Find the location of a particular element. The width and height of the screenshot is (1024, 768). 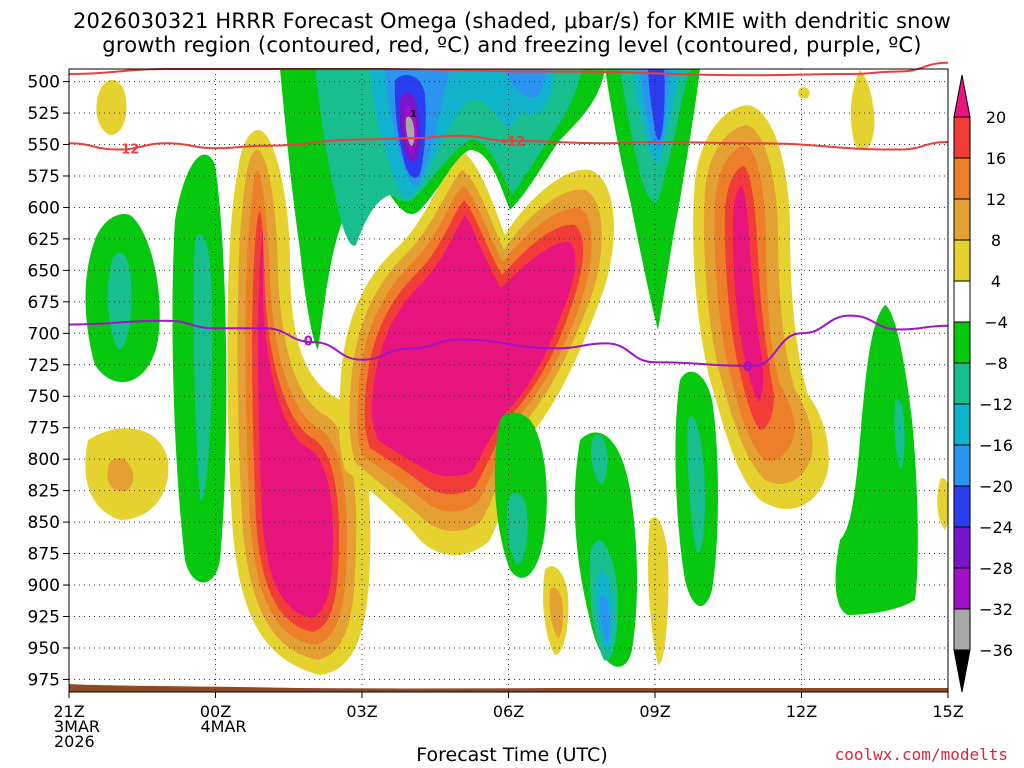

x-tick-label: 12Z is located at coordinates (801, 711).